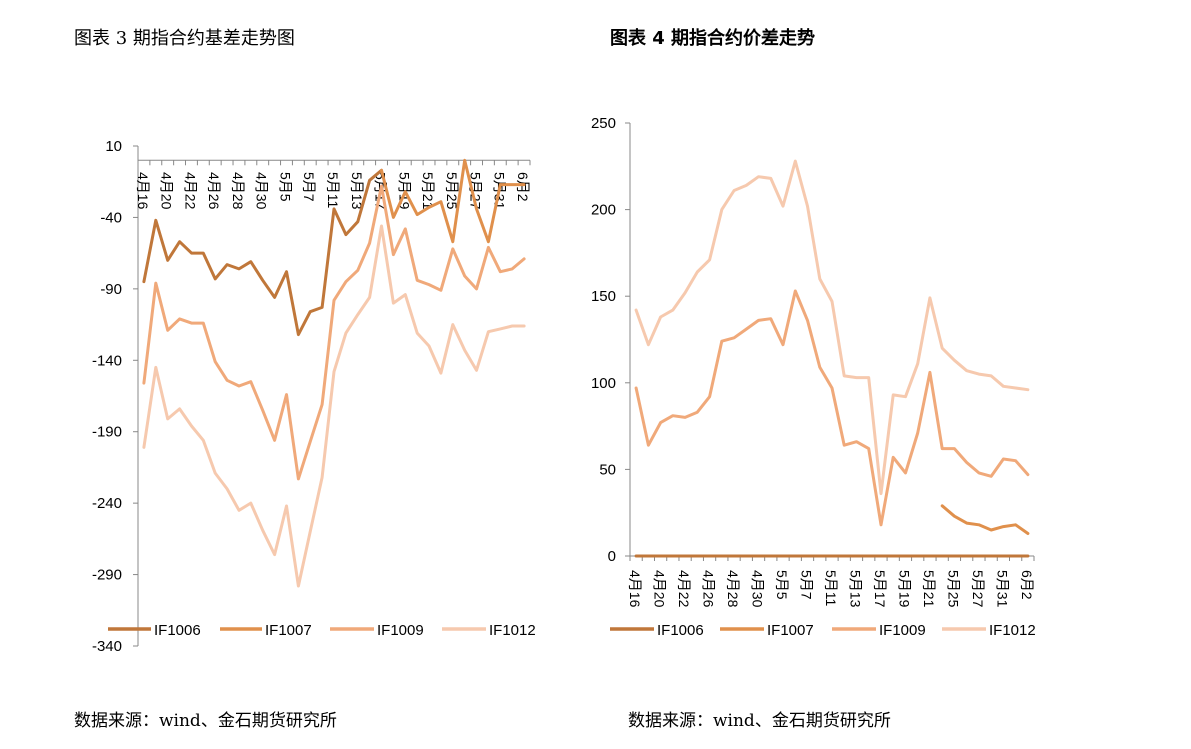 The width and height of the screenshot is (1191, 749). What do you see at coordinates (759, 721) in the screenshot?
I see `right-source-note: 数据来源：wind、金石期货研究所` at bounding box center [759, 721].